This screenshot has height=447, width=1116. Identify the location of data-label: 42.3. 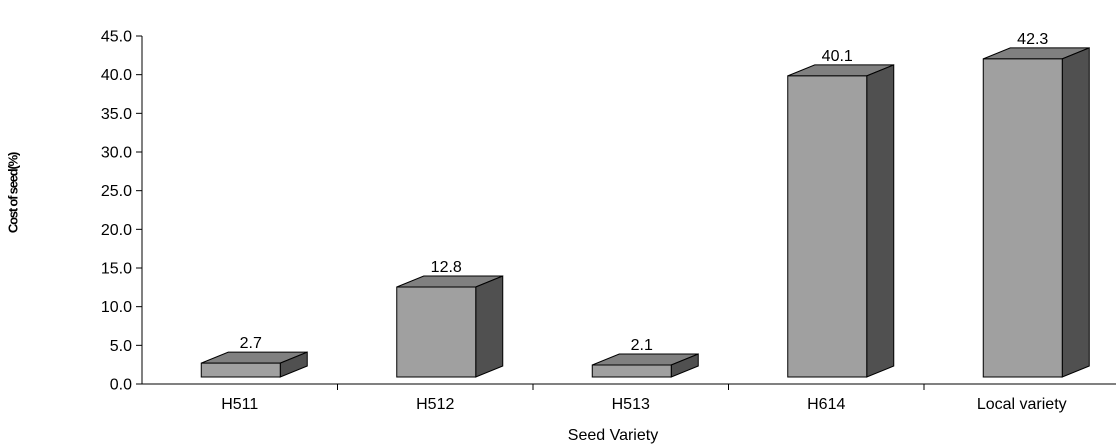
(1032, 39).